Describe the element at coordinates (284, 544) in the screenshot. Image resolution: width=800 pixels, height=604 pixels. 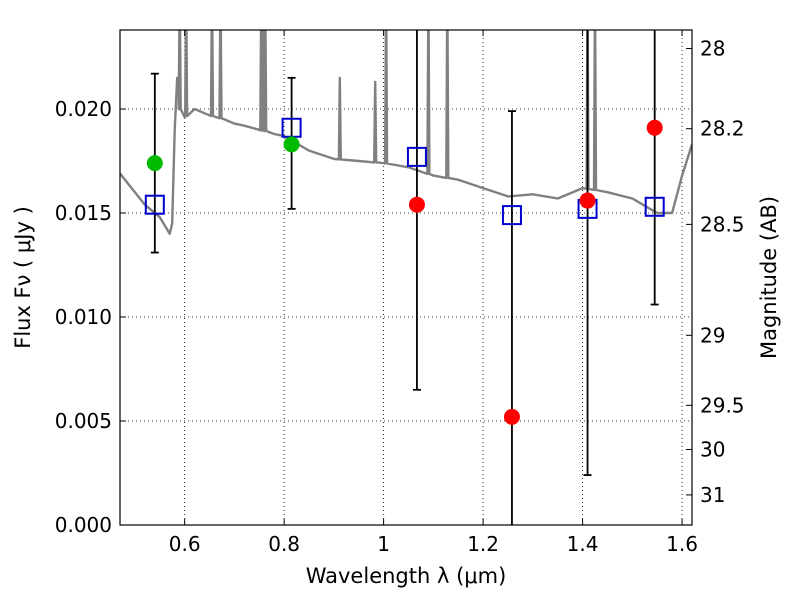
I see `x-tick-label: 0.8` at that location.